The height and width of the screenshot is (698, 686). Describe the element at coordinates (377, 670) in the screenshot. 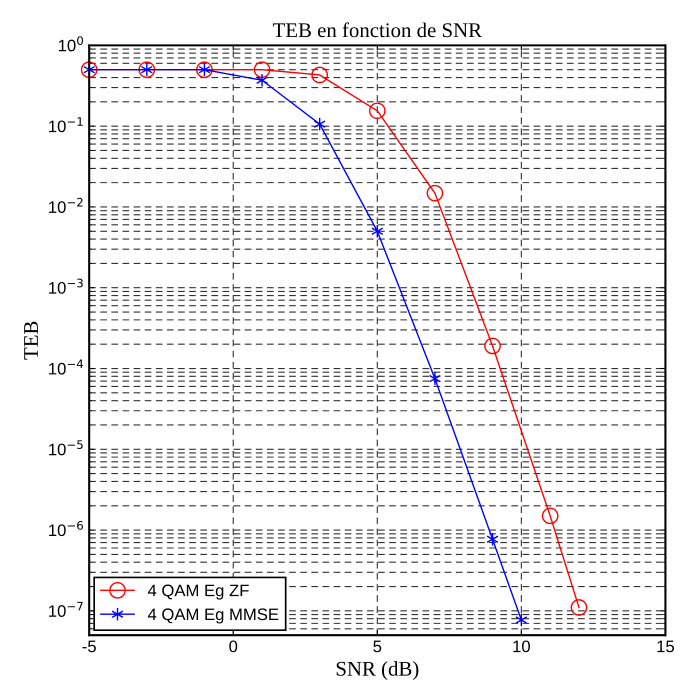

I see `x-axis-title: SNR (dB)` at that location.